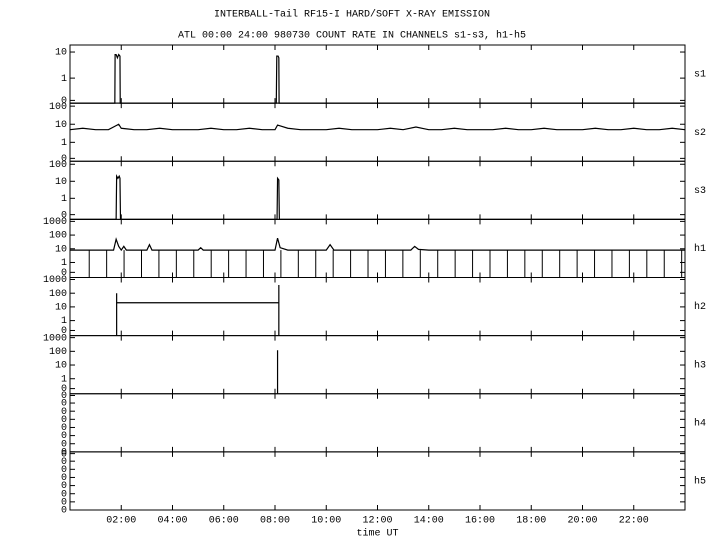 The image size is (720, 550). I want to click on x-tick-label: 04:00, so click(172, 521).